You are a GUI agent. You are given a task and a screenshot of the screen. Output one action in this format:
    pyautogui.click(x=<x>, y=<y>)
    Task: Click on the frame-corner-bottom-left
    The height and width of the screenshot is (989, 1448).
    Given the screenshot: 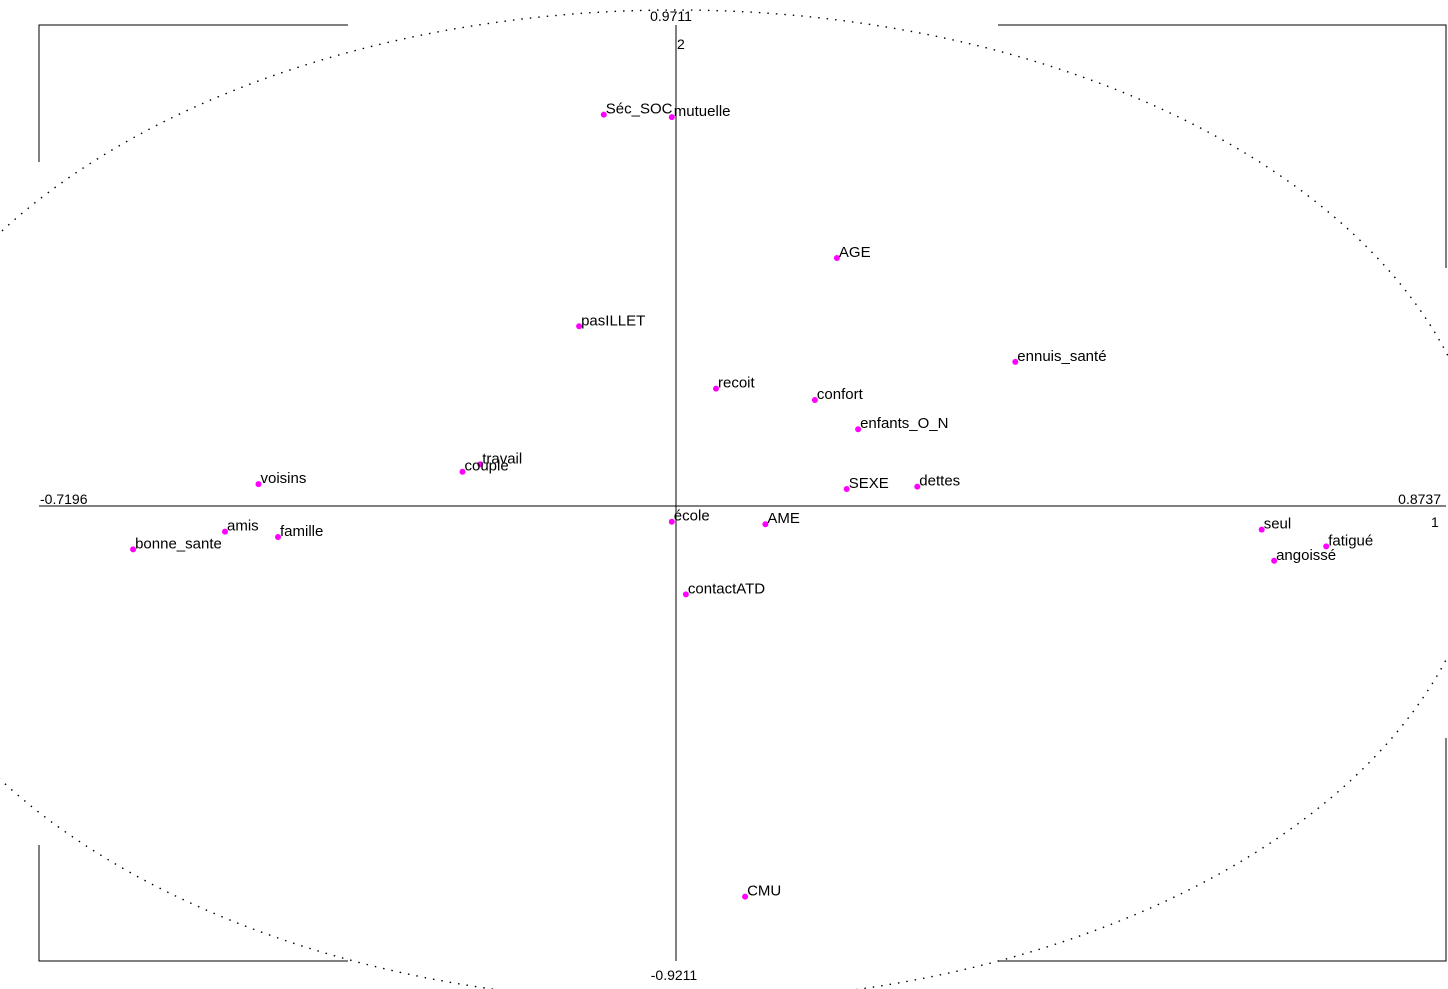 What is the action you would take?
    pyautogui.click(x=193, y=903)
    